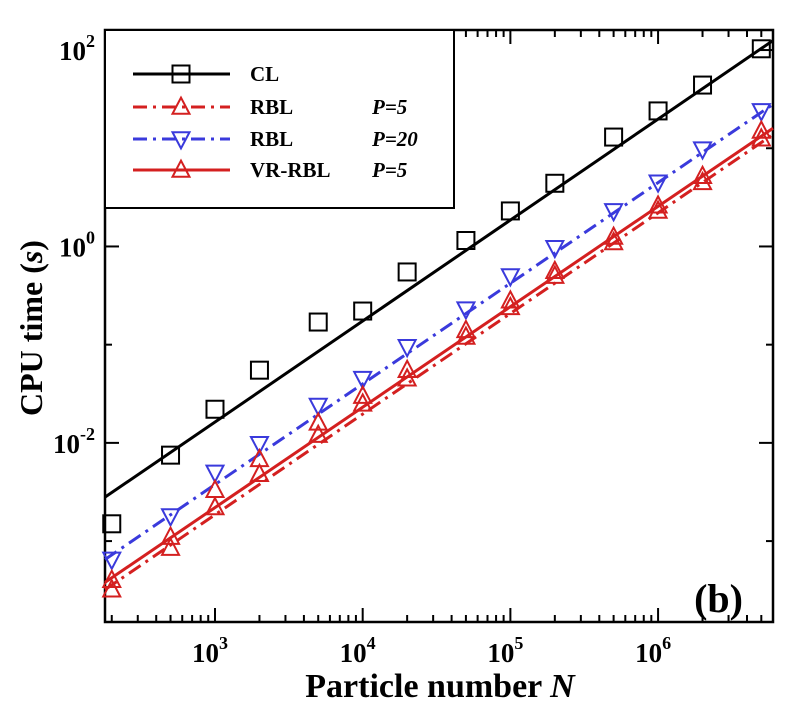  I want to click on legend-param: P=20, so click(394, 139).